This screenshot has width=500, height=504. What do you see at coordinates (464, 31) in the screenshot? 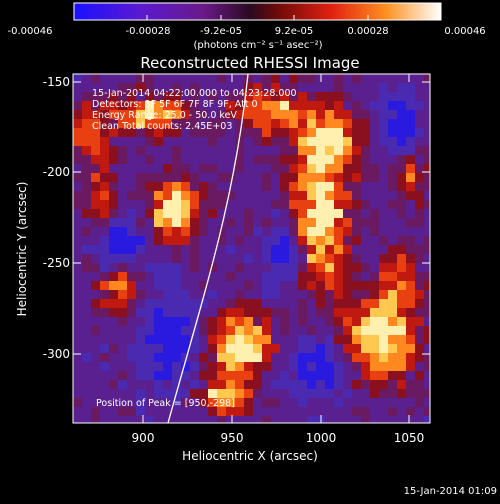
I see `colorbar-tick-label: 0.00046` at bounding box center [464, 31].